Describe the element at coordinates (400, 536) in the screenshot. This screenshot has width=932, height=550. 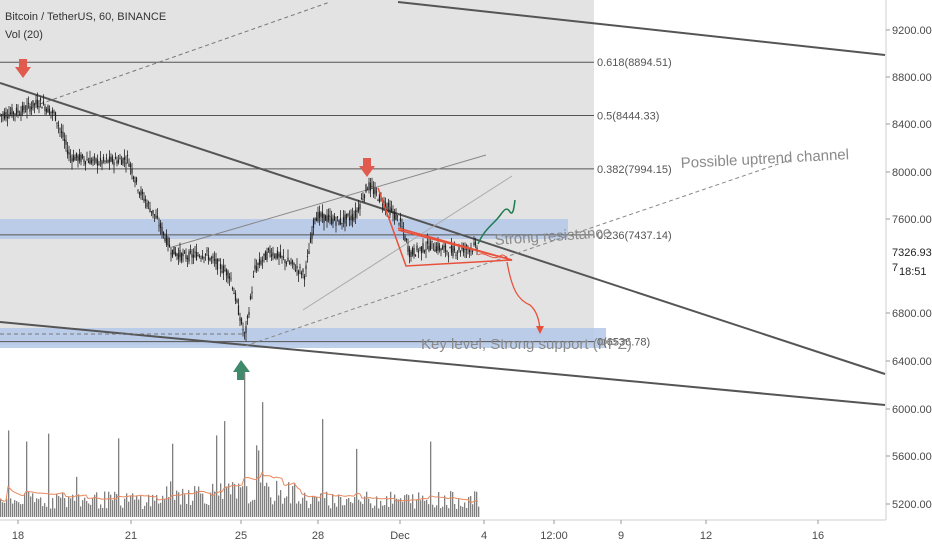
I see `time-tick-label: Dec` at that location.